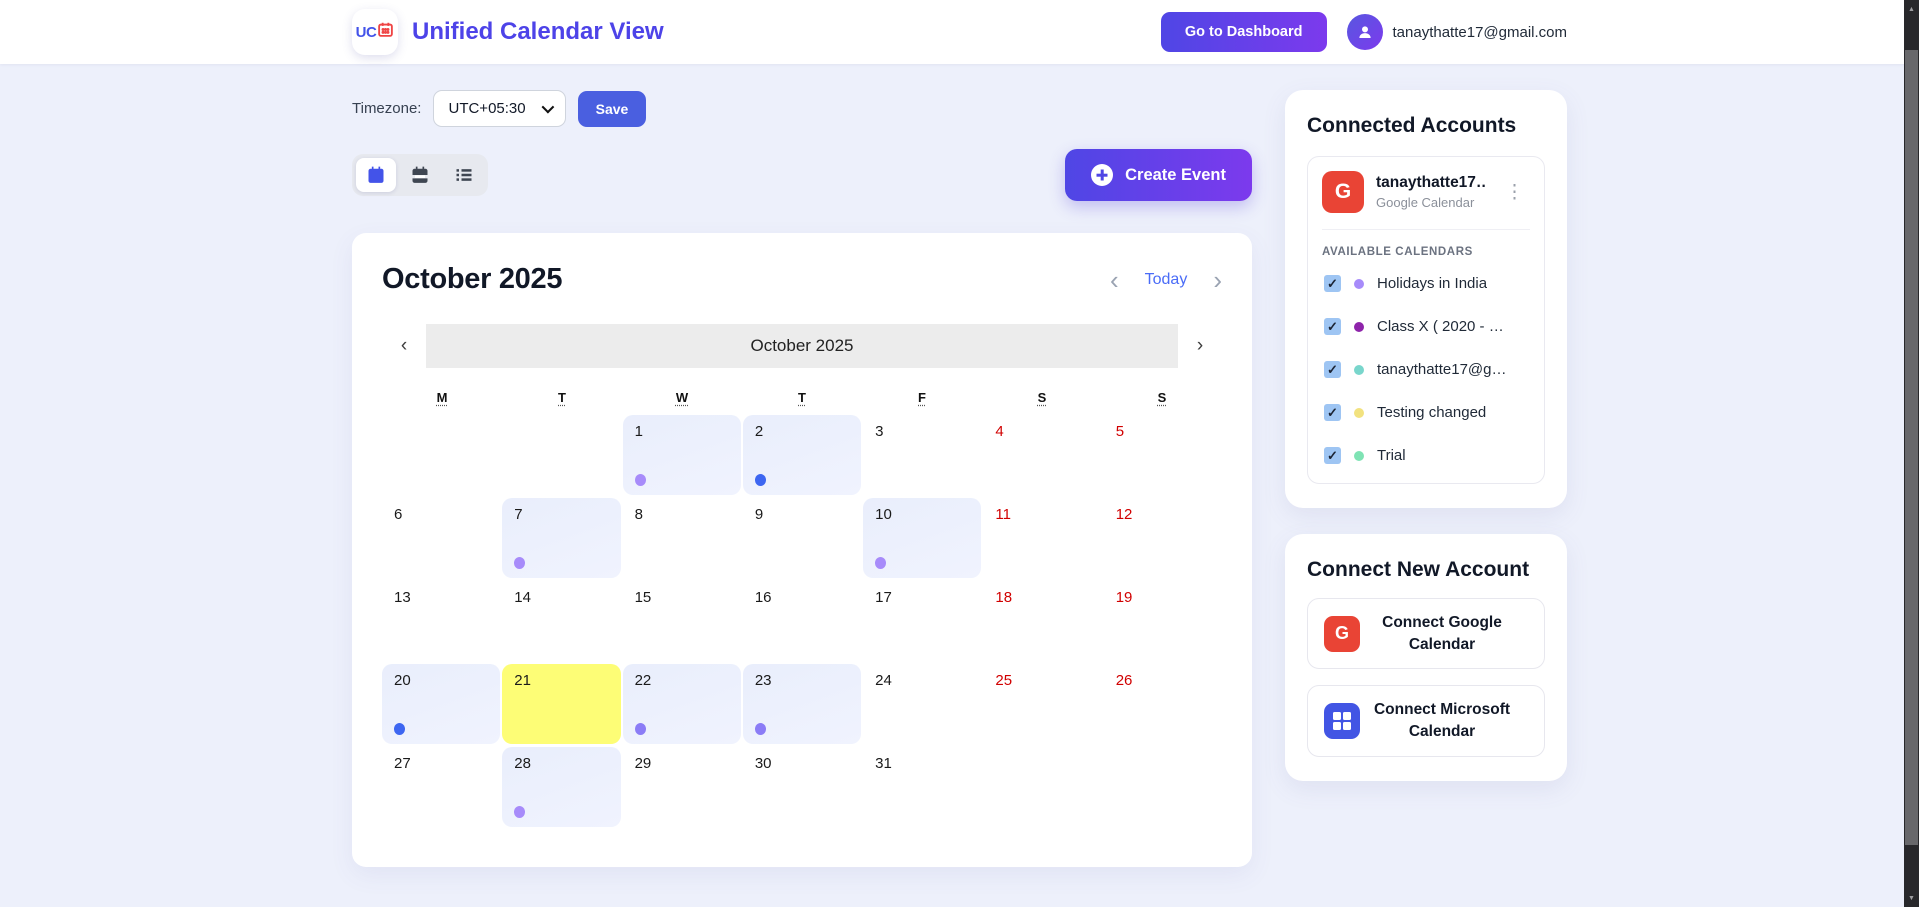 This screenshot has height=907, width=1919. Describe the element at coordinates (1432, 283) in the screenshot. I see `calendar-label: Holidays in India` at that location.